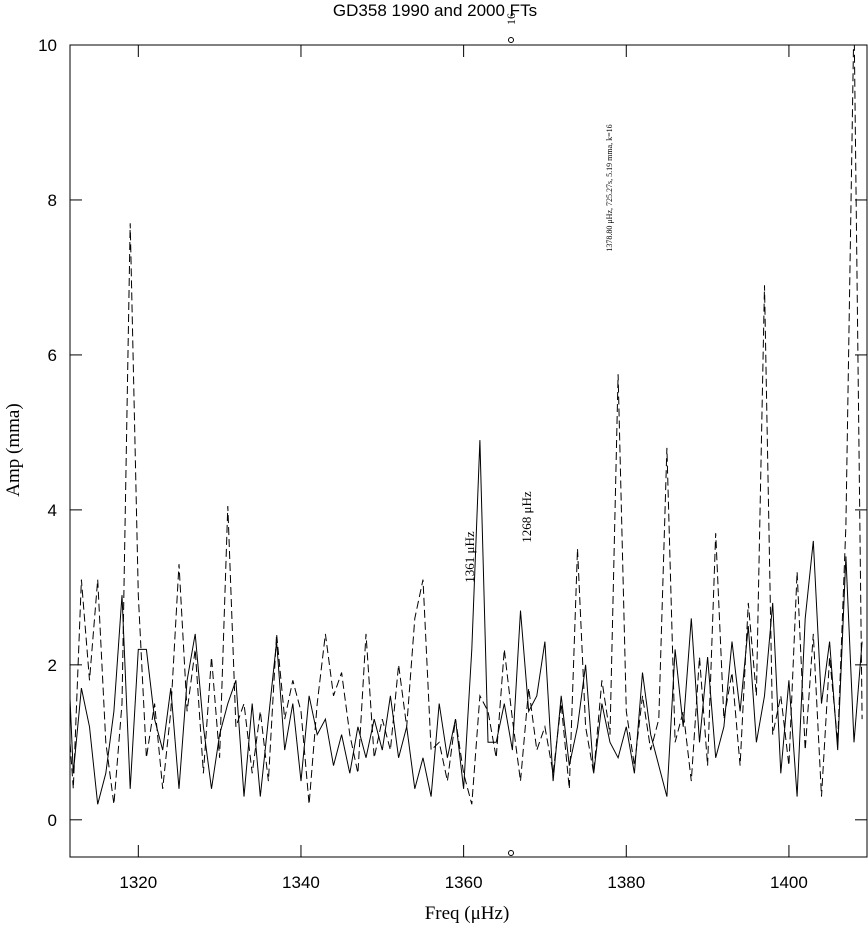 The width and height of the screenshot is (868, 925). Describe the element at coordinates (626, 882) in the screenshot. I see `x-tick-label: 1380` at that location.